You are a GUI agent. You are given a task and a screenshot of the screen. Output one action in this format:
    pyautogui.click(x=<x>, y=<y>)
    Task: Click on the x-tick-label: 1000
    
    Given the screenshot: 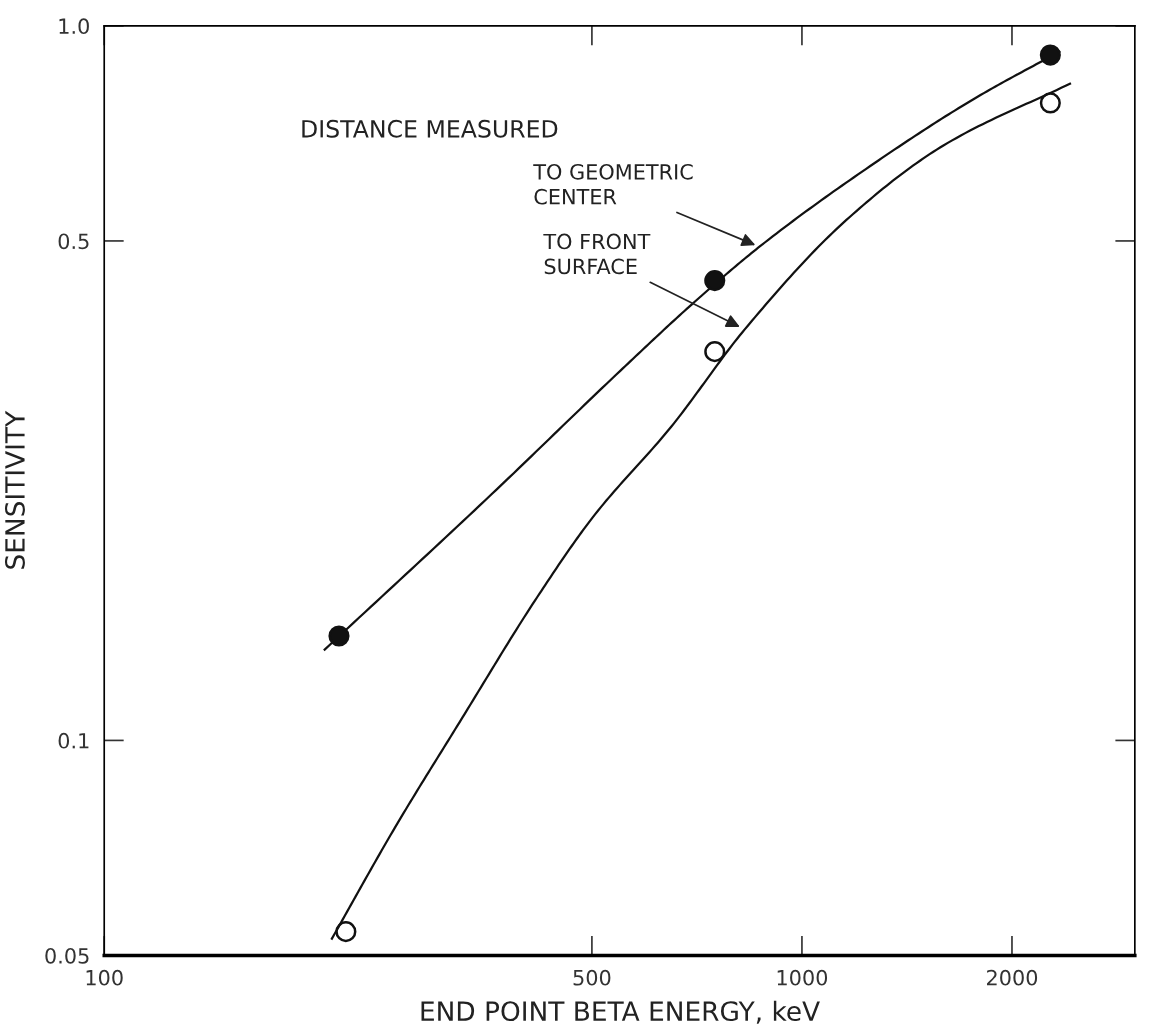 What is the action you would take?
    pyautogui.click(x=802, y=977)
    